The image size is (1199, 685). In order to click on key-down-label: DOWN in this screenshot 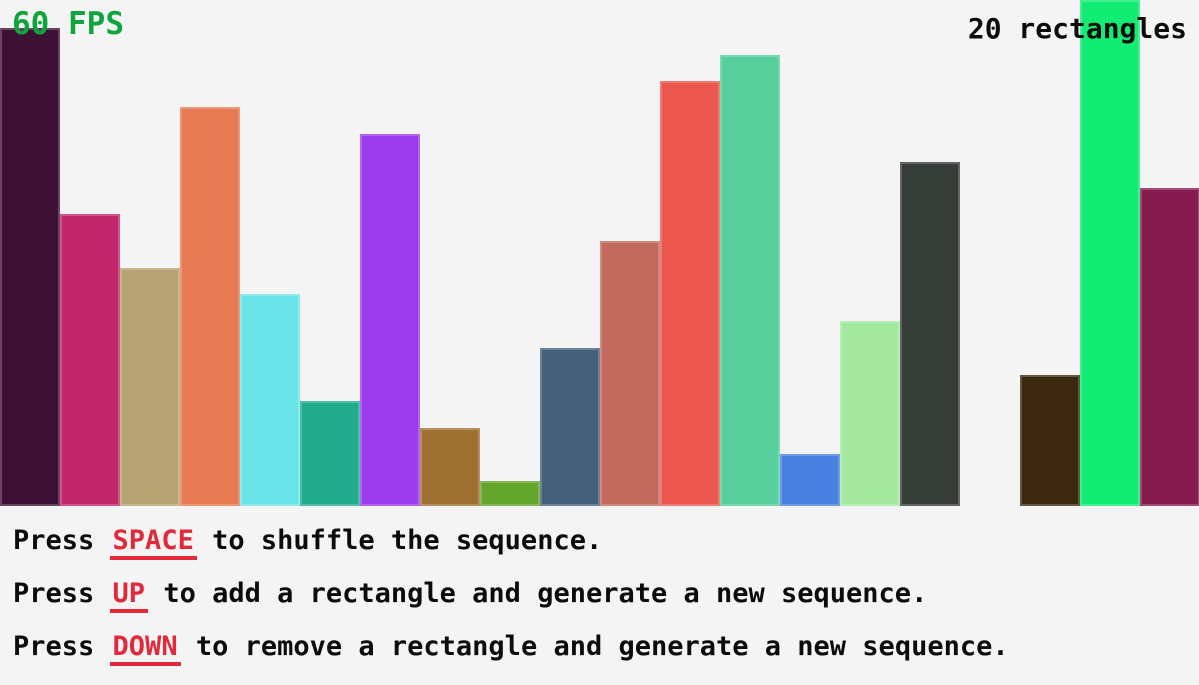, I will do `click(145, 649)`.